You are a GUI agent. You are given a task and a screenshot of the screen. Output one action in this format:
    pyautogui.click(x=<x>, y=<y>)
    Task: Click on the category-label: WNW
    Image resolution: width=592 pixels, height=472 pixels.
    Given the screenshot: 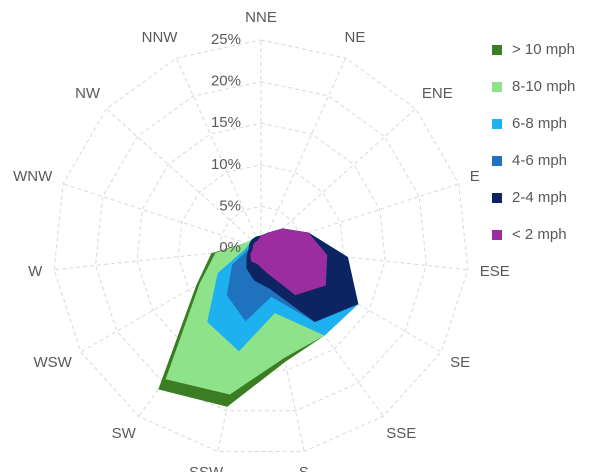 What is the action you would take?
    pyautogui.click(x=33, y=176)
    